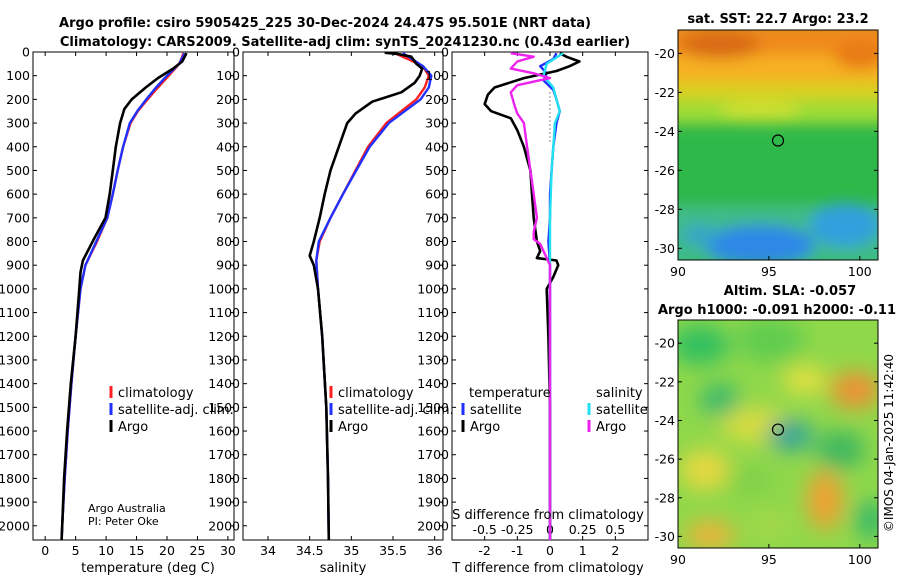  What do you see at coordinates (18, 265) in the screenshot?
I see `temp-ytick-label: 900` at bounding box center [18, 265].